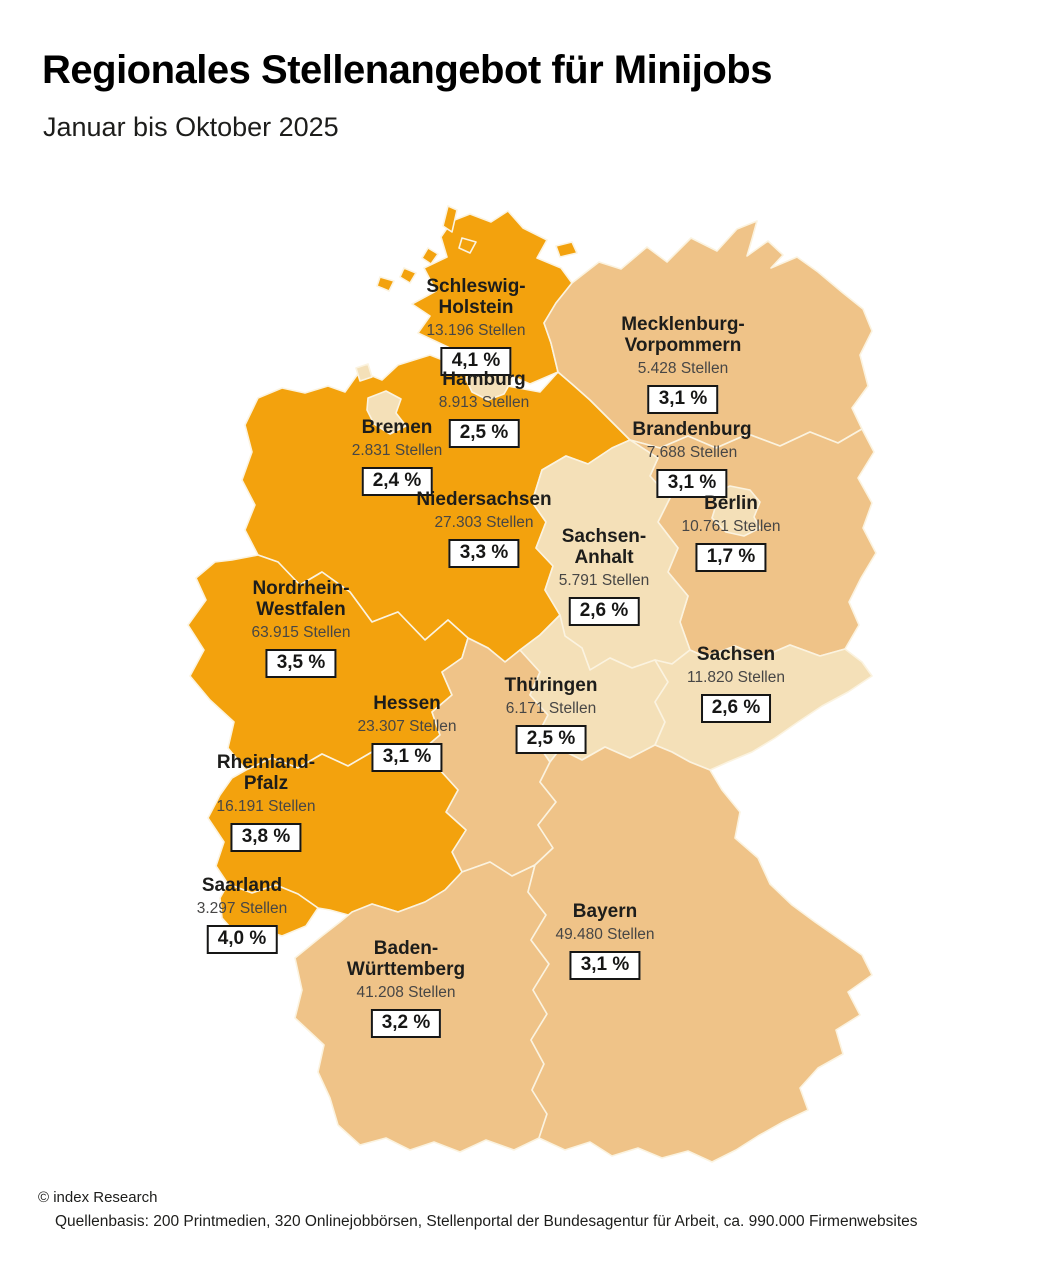 The image size is (1057, 1280). What do you see at coordinates (736, 677) in the screenshot?
I see `region-stellen: 11.820 Stellen` at bounding box center [736, 677].